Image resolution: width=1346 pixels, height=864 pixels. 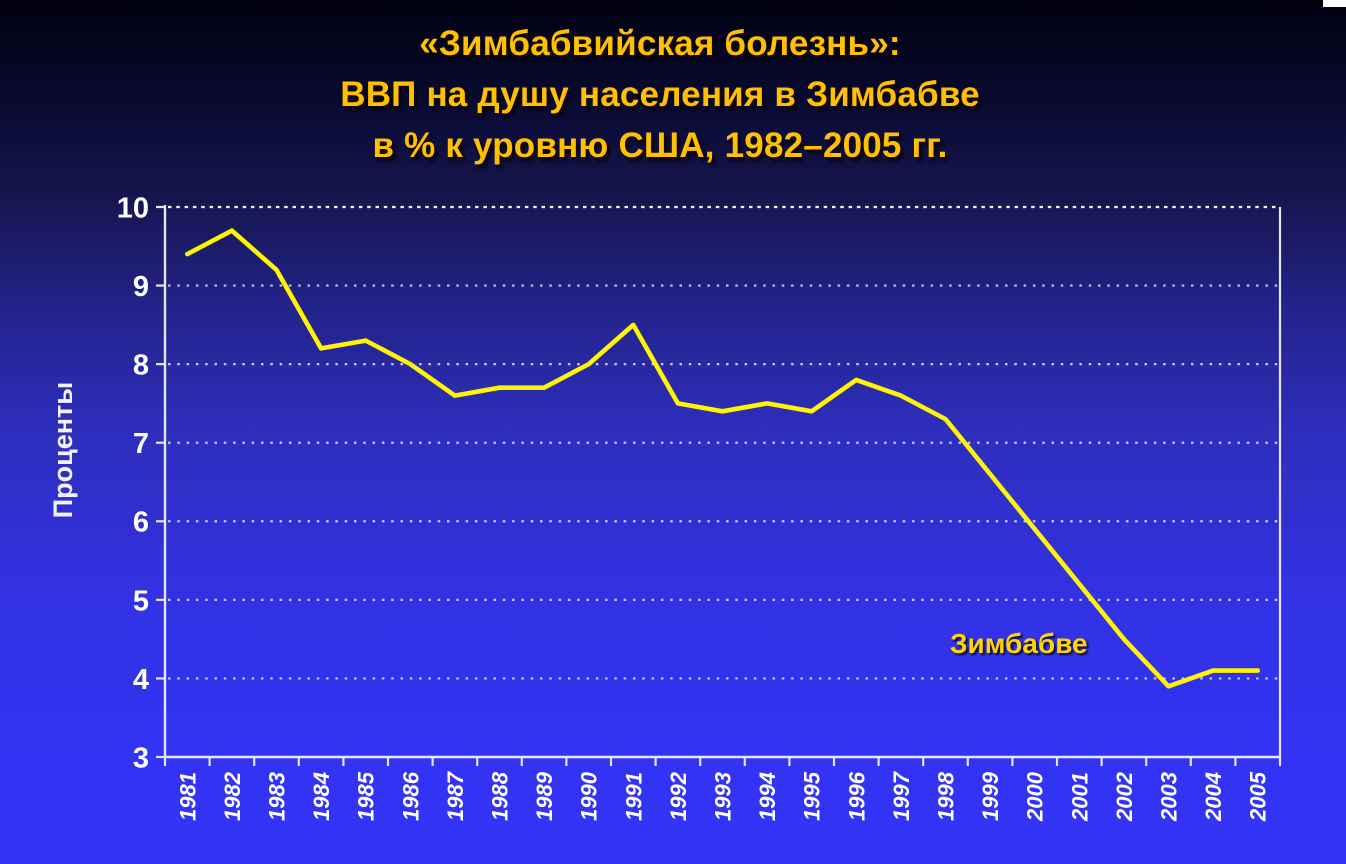 I want to click on x-tick-label: 1983, so click(x=277, y=796).